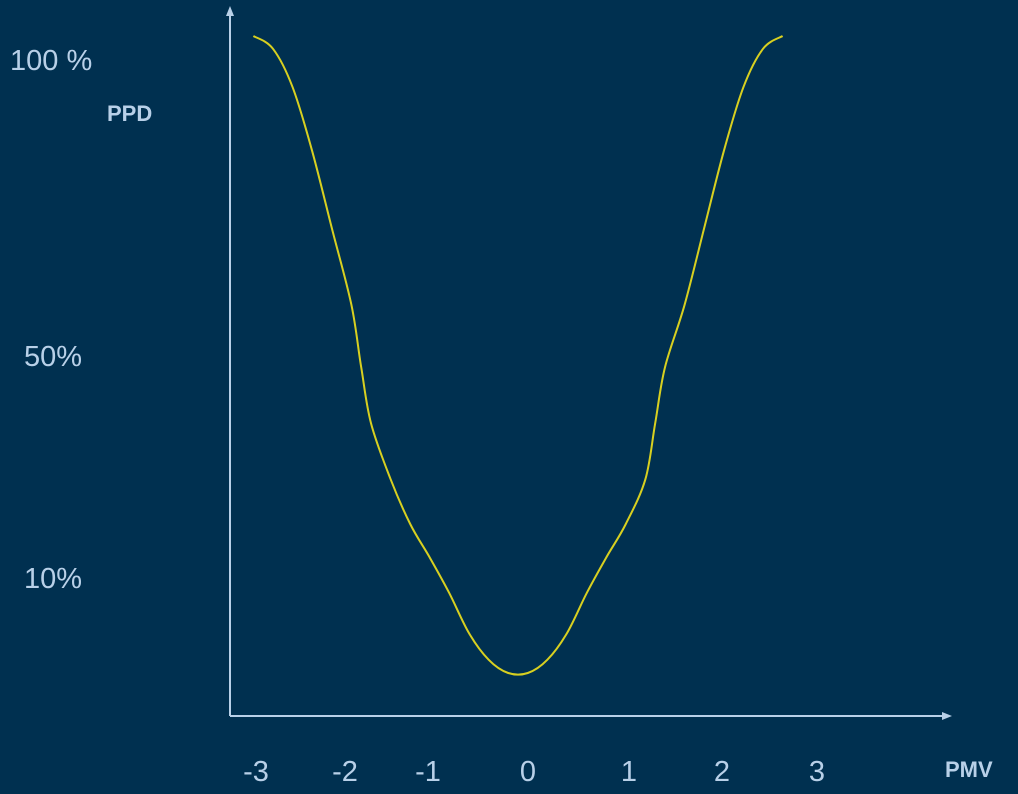  I want to click on y-tick-label: 50%, so click(53, 357).